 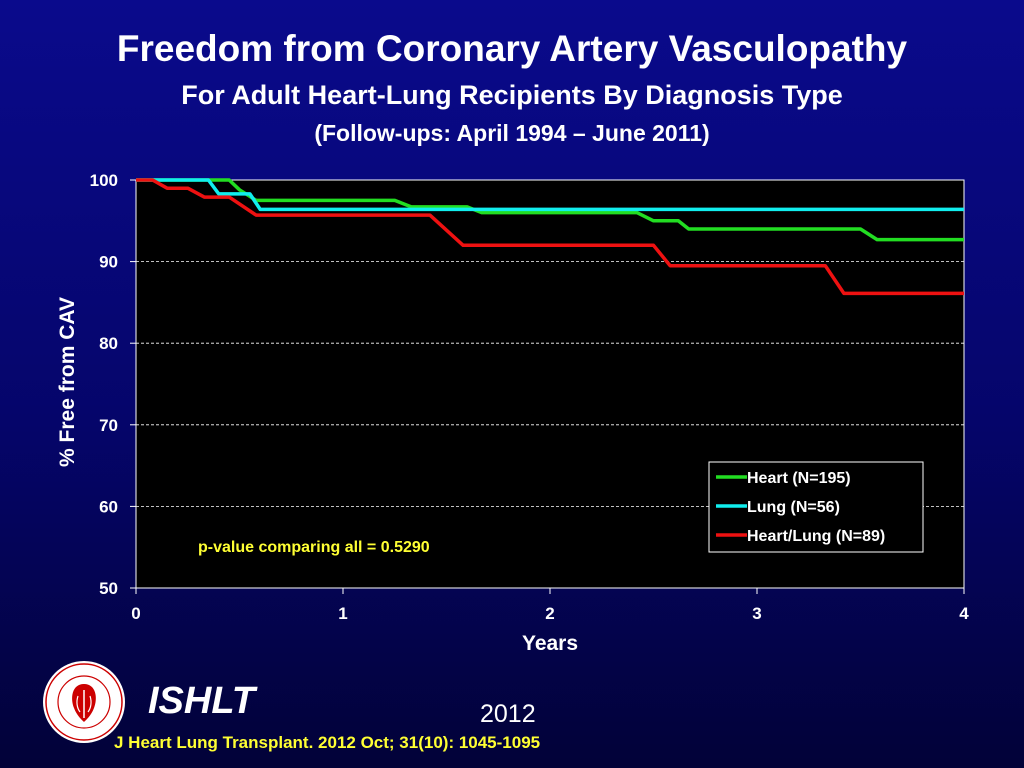 What do you see at coordinates (793, 507) in the screenshot?
I see `legend-entry: Lung (N=56)` at bounding box center [793, 507].